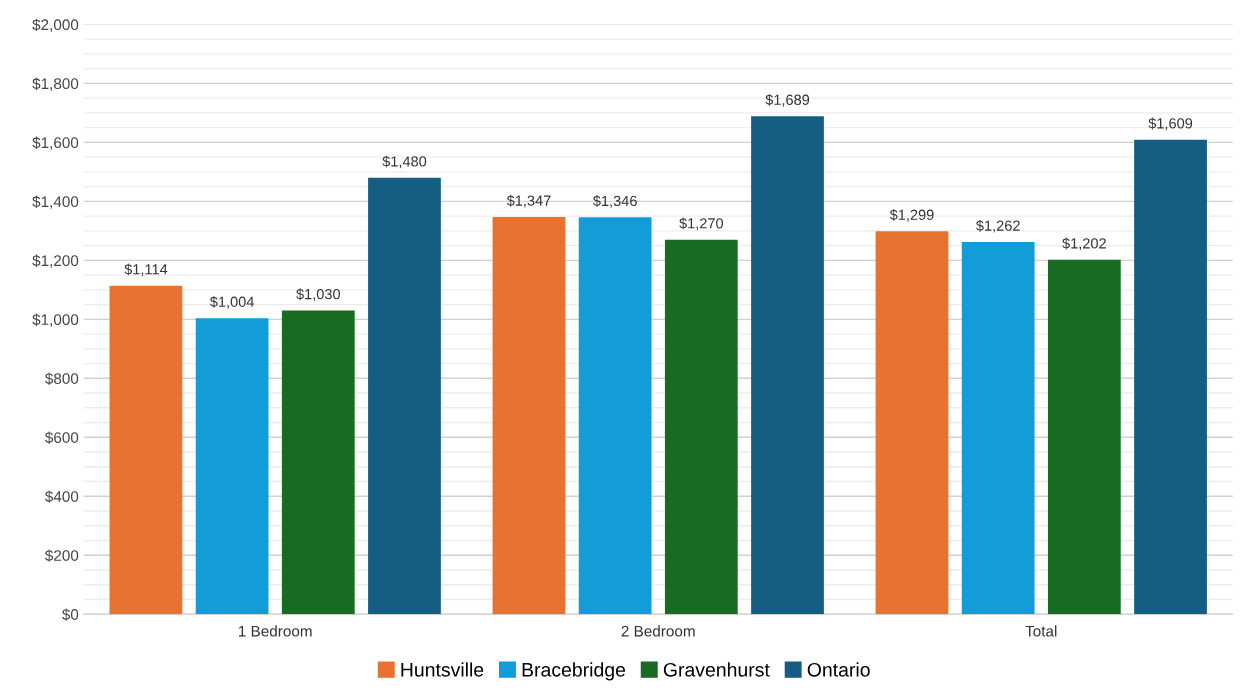 The image size is (1249, 698). Describe the element at coordinates (55, 84) in the screenshot. I see `y-tick-label: $1,800` at that location.